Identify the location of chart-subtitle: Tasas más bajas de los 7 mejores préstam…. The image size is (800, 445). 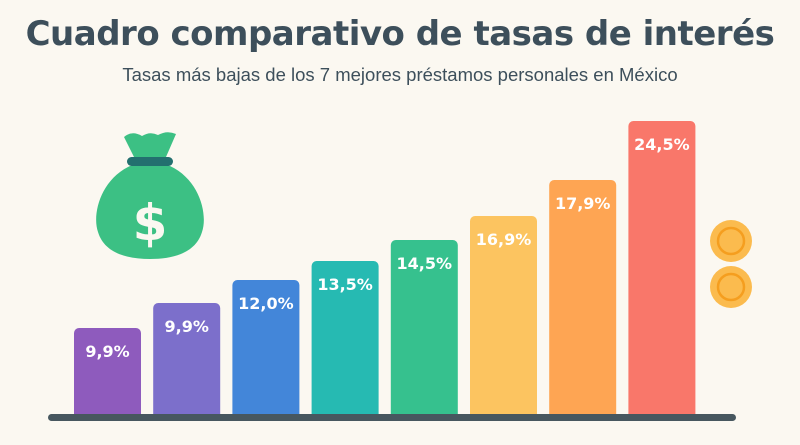
(400, 74).